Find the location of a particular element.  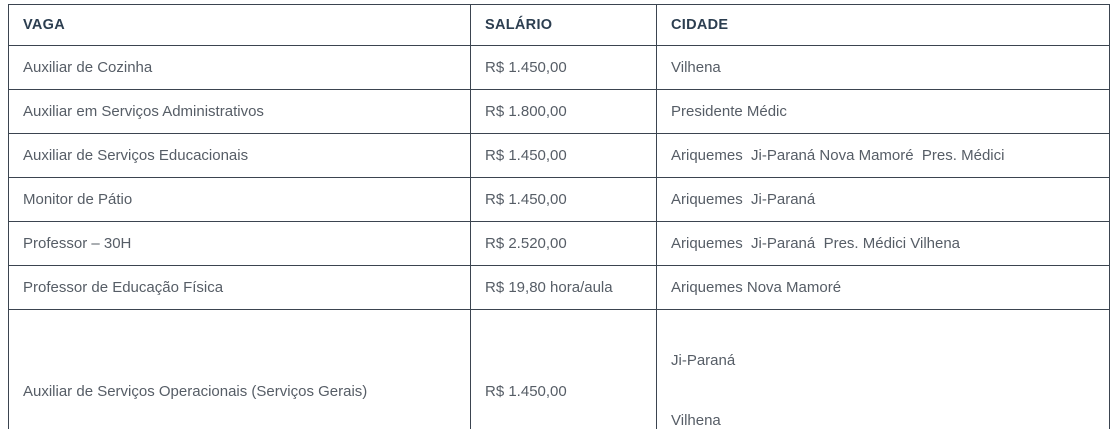

cell-cidade: Ariquemes Nova Mamoré is located at coordinates (883, 287).